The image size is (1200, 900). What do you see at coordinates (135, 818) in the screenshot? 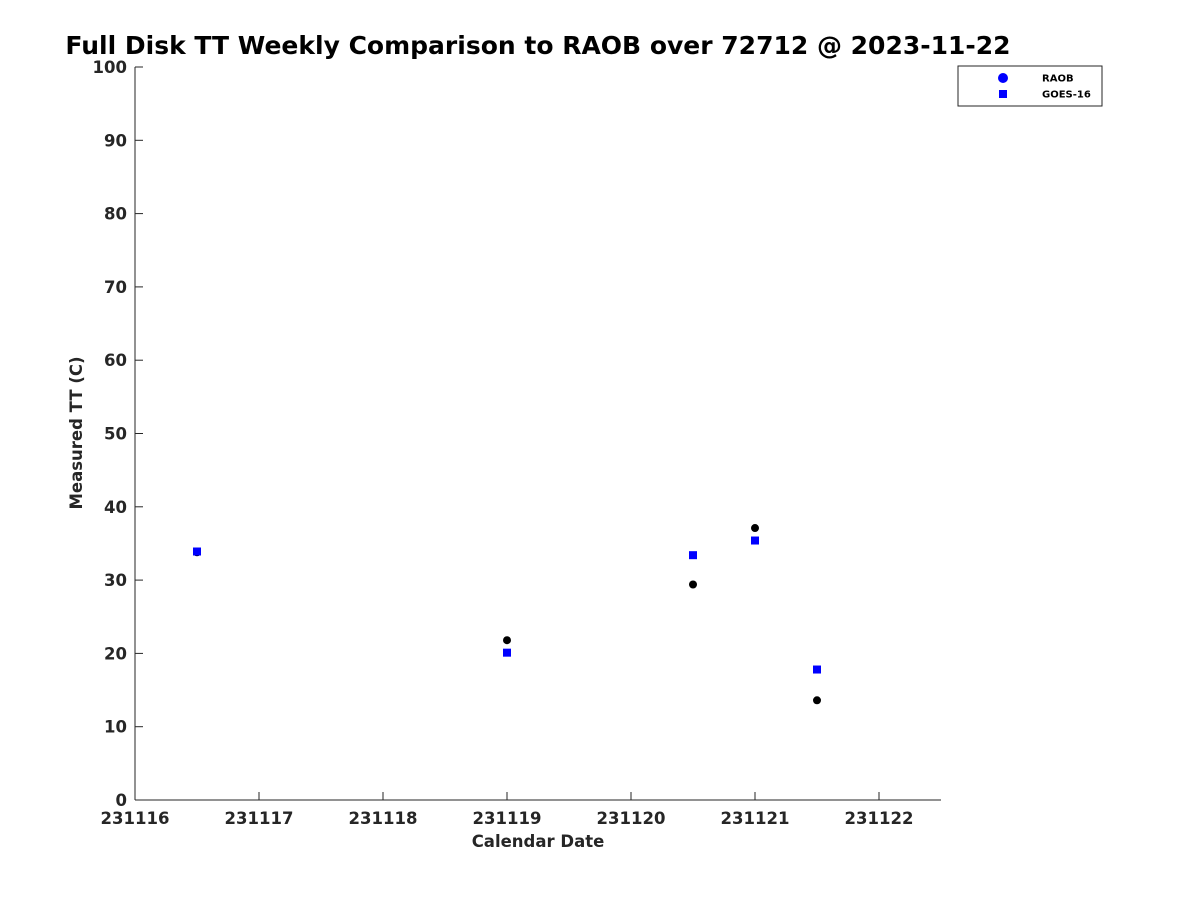
I see `x-tick-label: 231116` at bounding box center [135, 818].